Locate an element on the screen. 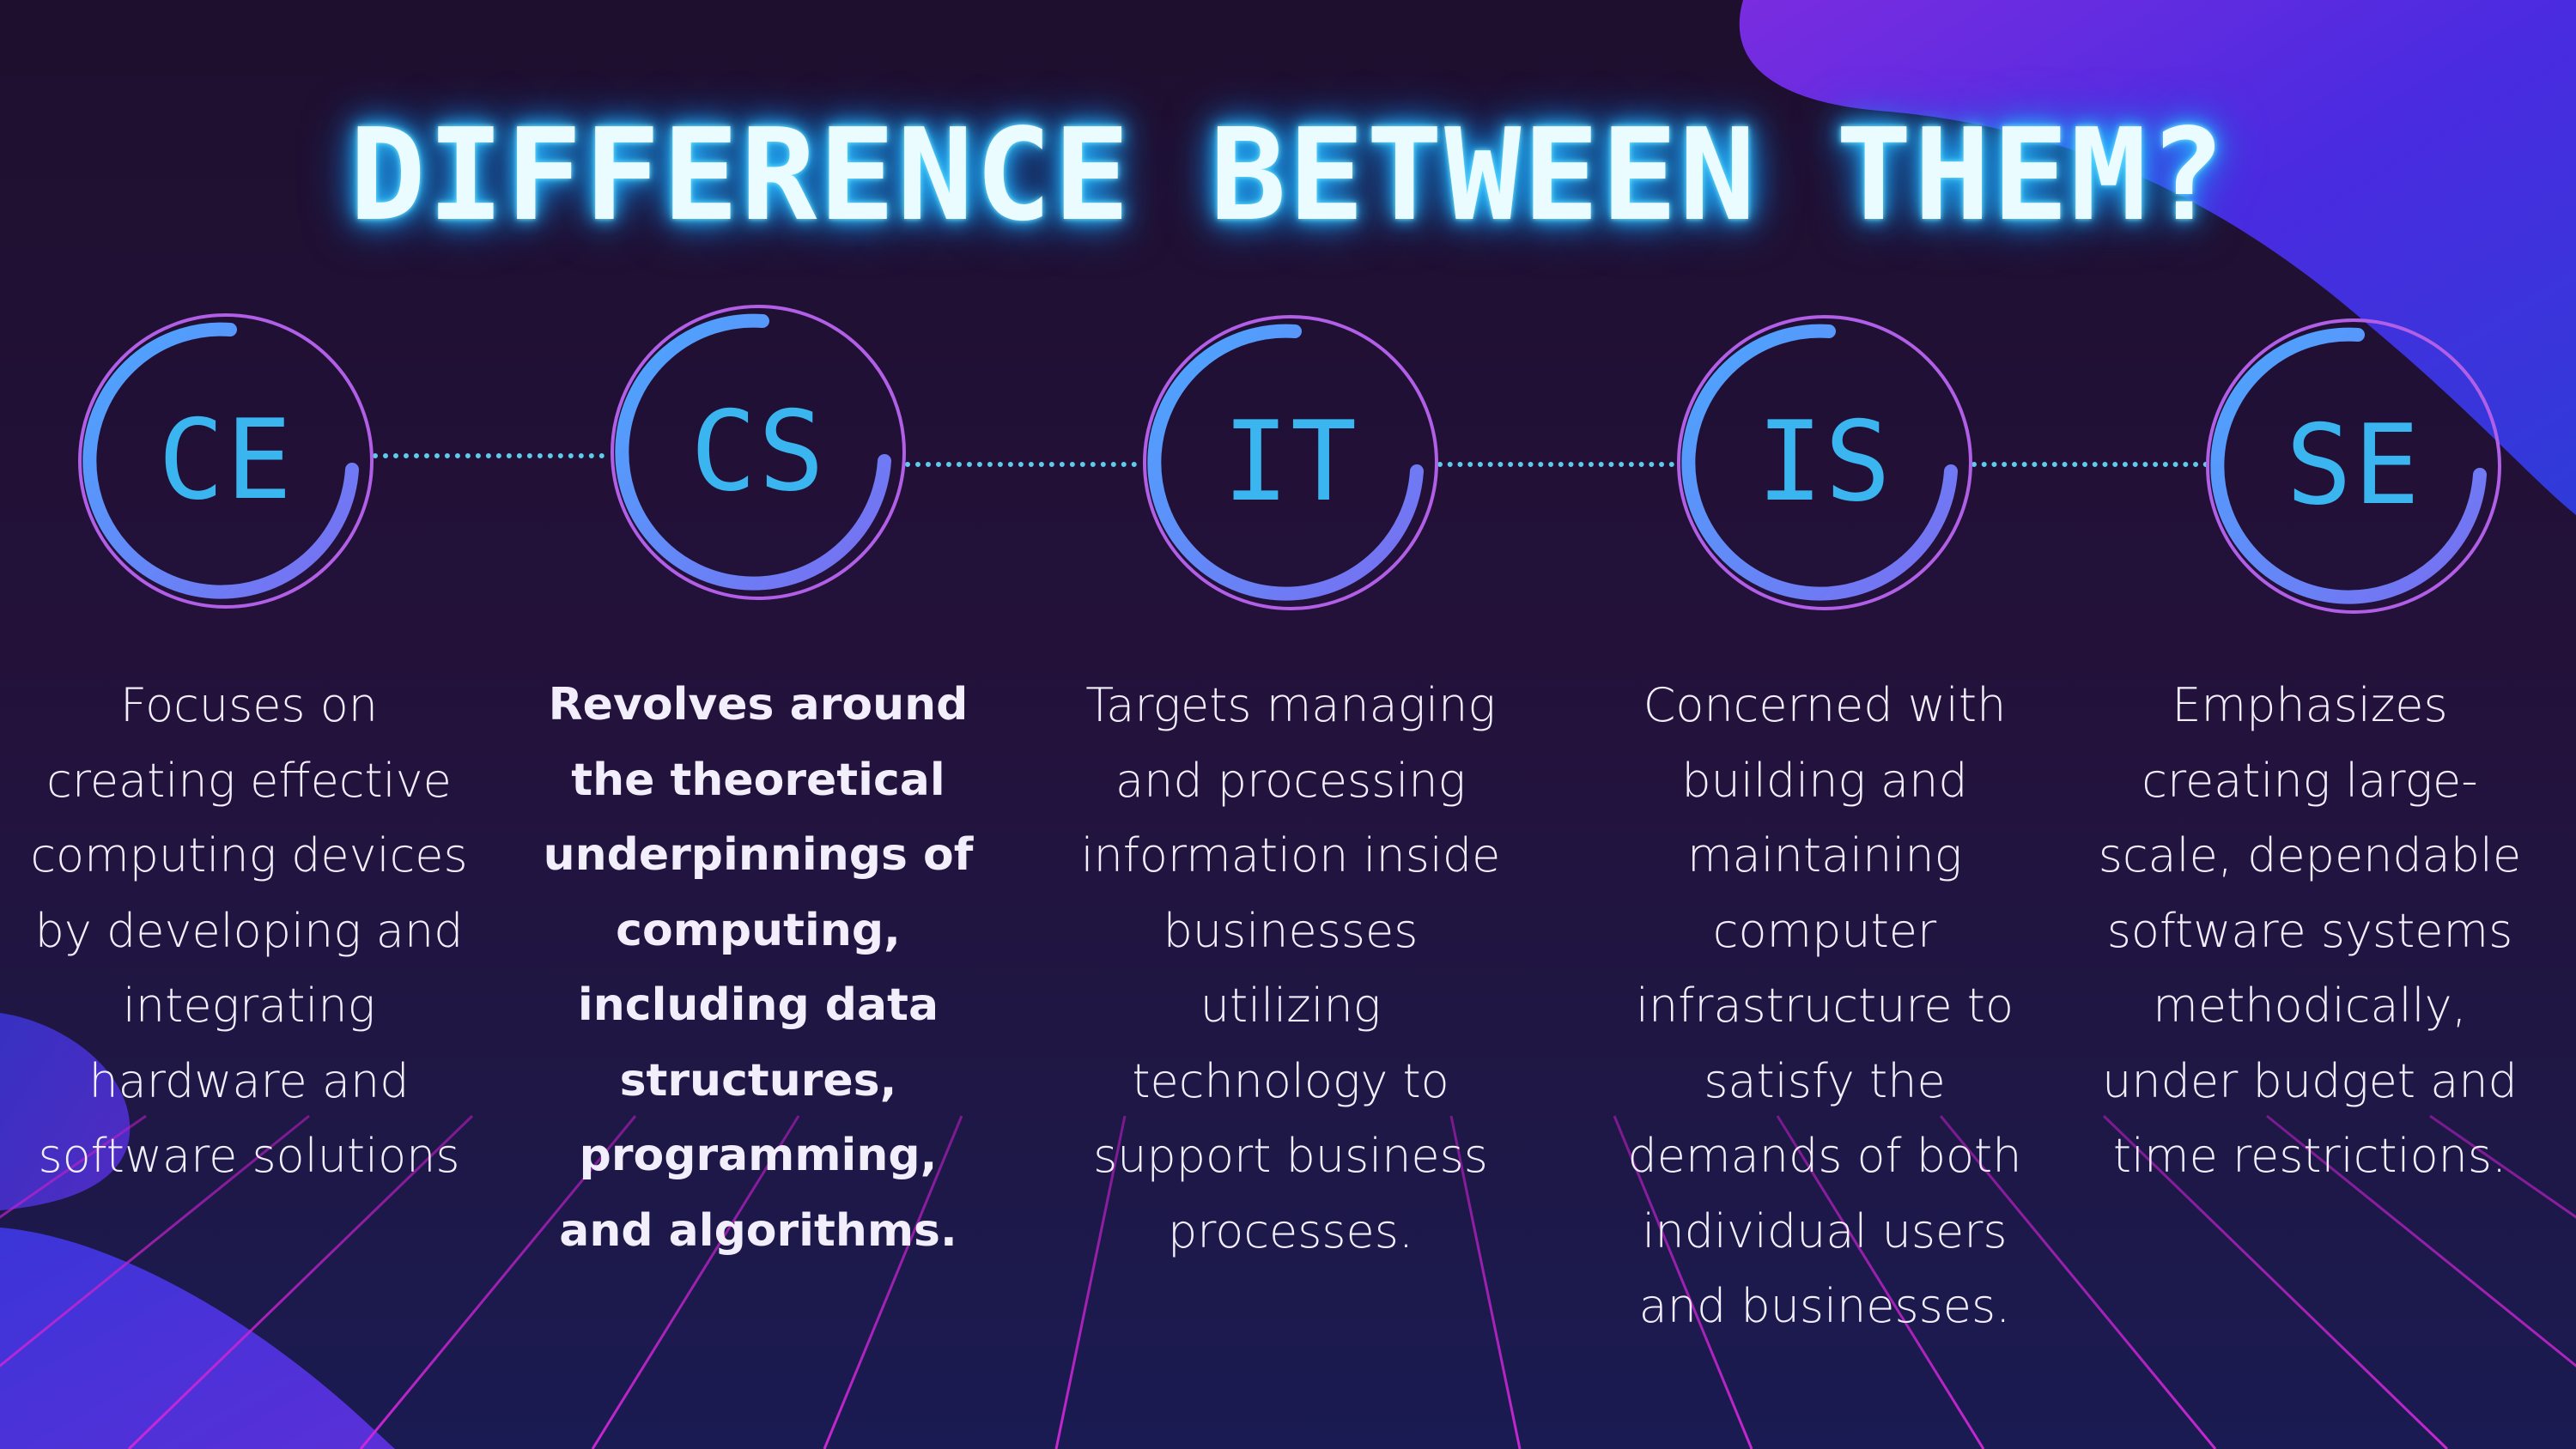 This screenshot has height=1449, width=2576. field-abbr: CE is located at coordinates (226, 460).